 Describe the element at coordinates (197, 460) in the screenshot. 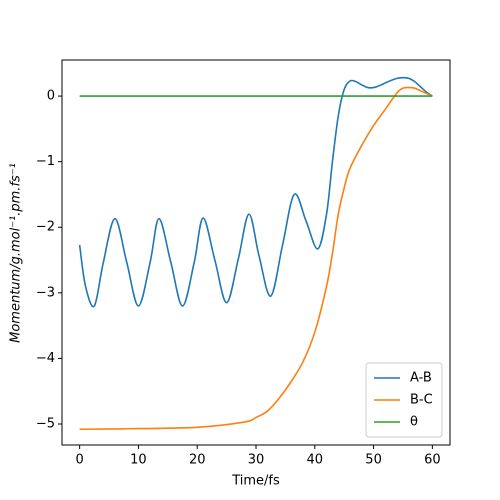

I see `x-tick-label: 20` at that location.